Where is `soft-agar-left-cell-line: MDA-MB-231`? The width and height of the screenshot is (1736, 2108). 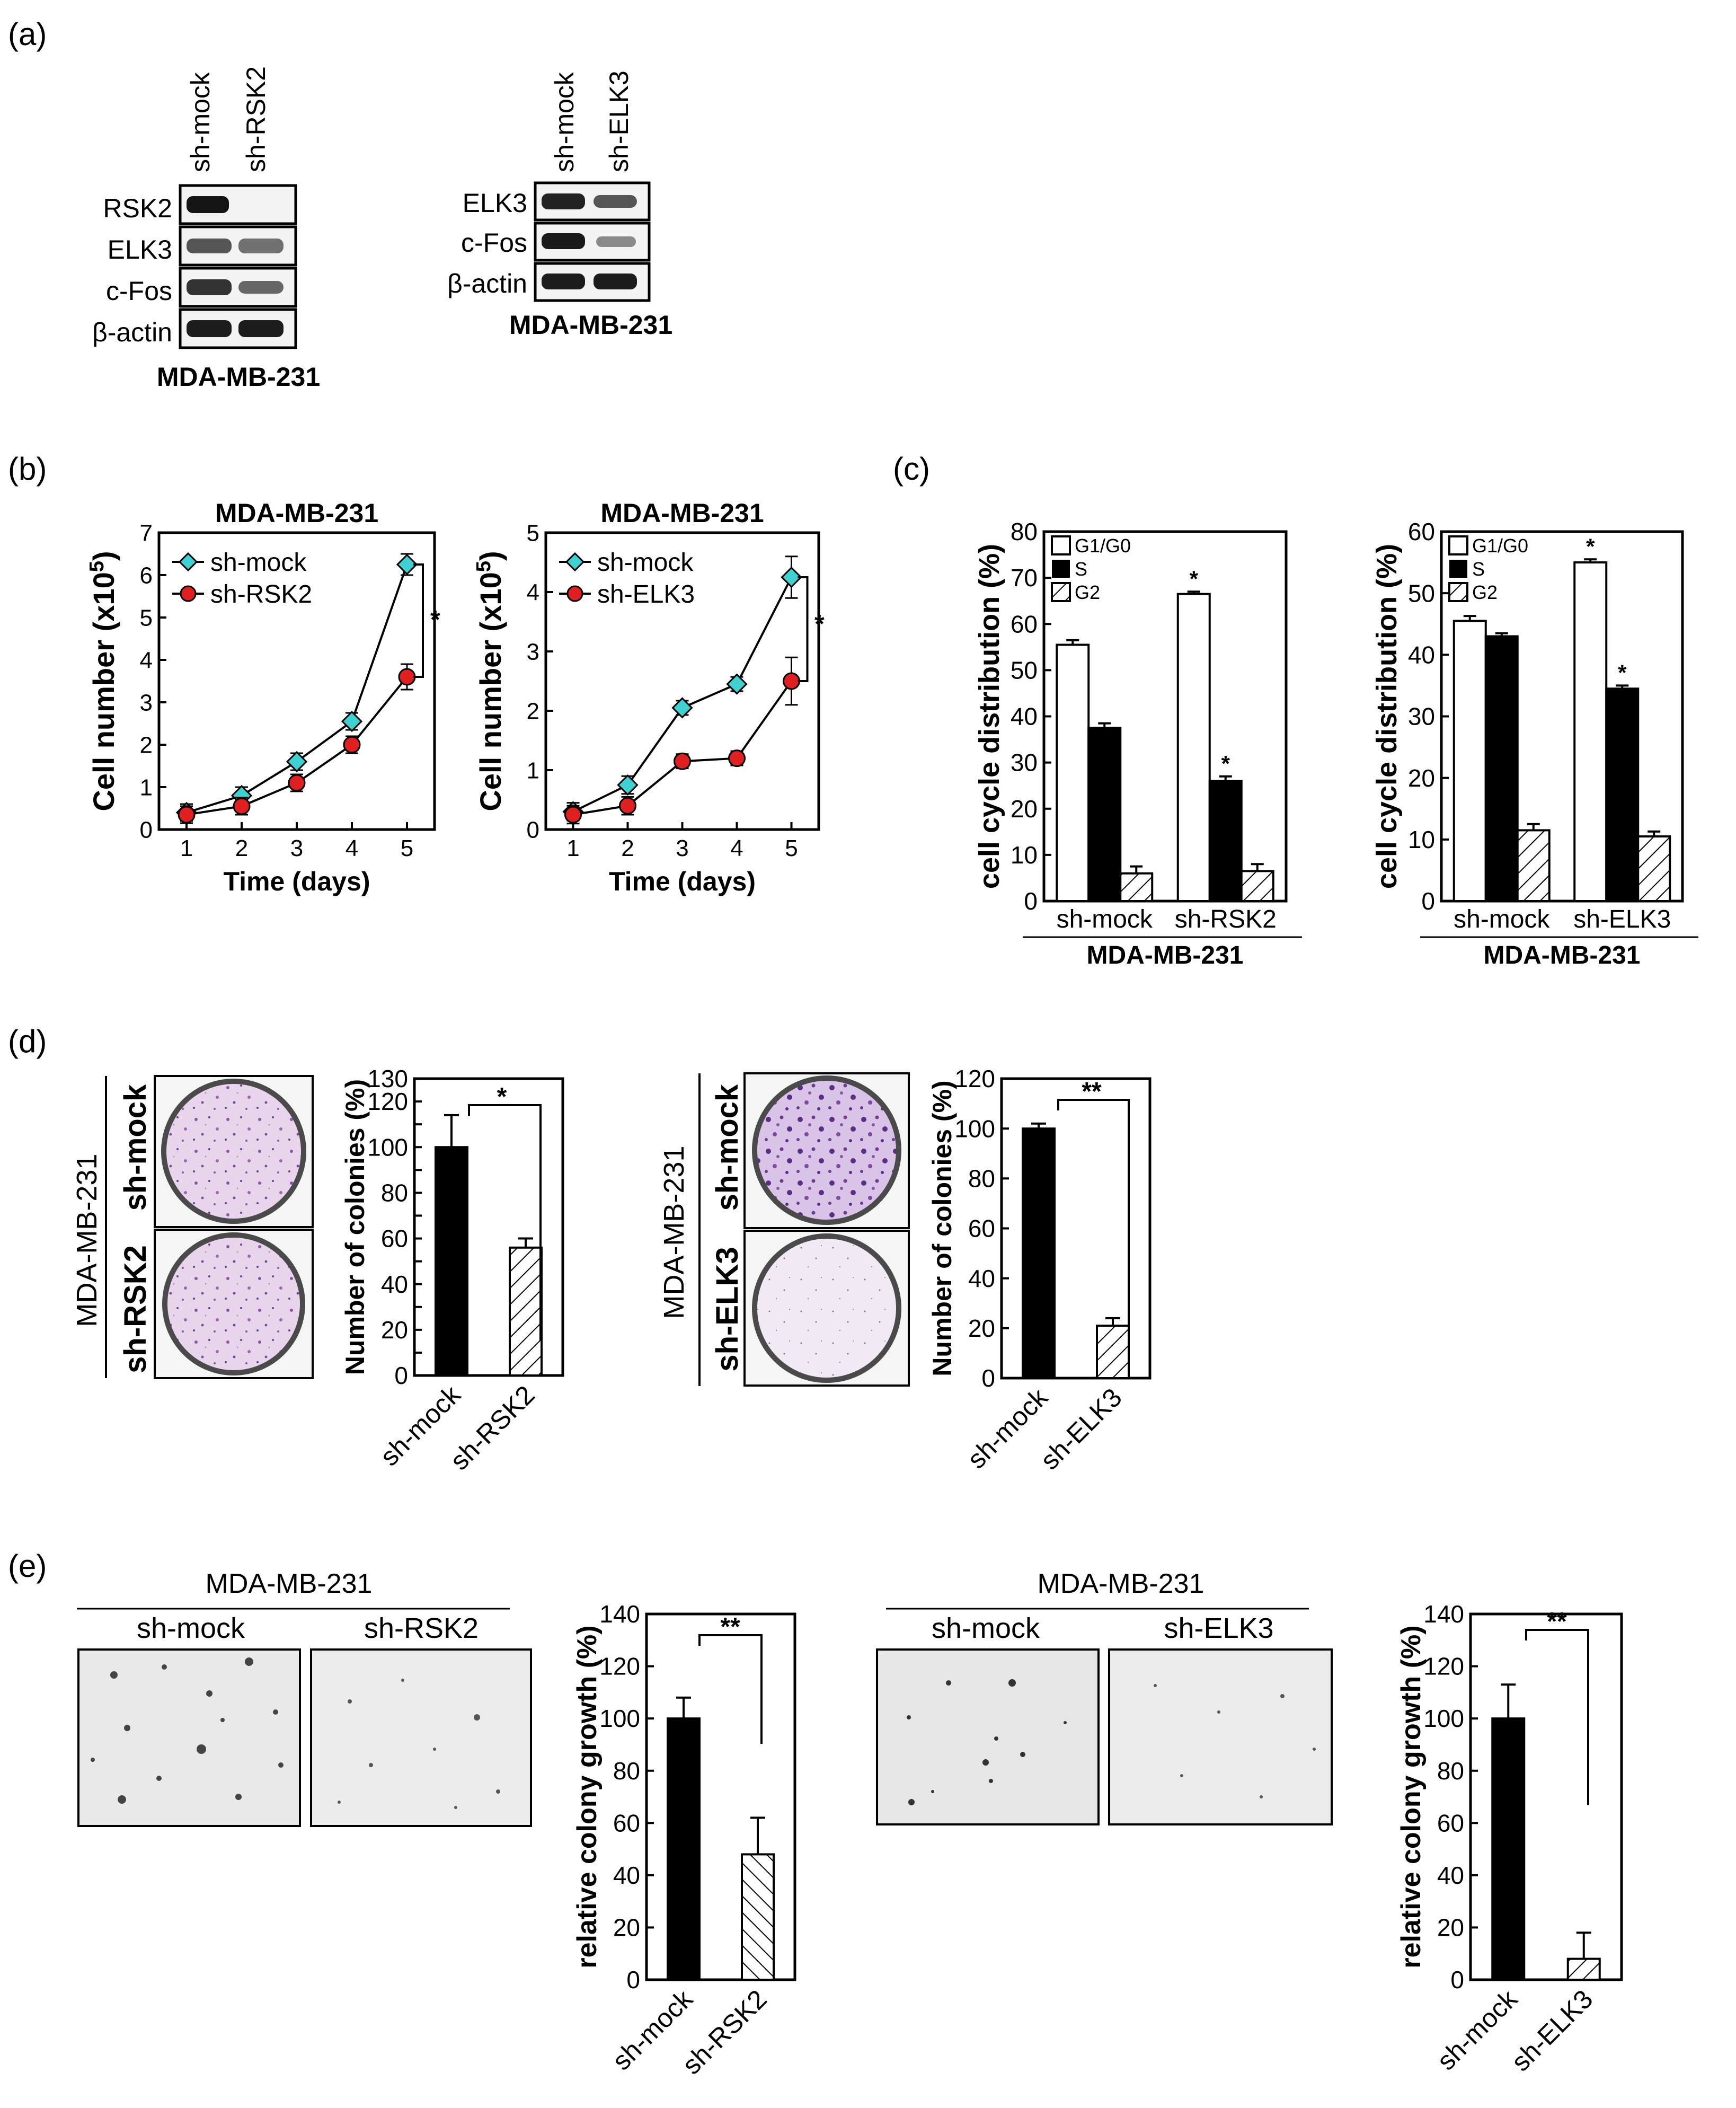 soft-agar-left-cell-line: MDA-MB-231 is located at coordinates (290, 1584).